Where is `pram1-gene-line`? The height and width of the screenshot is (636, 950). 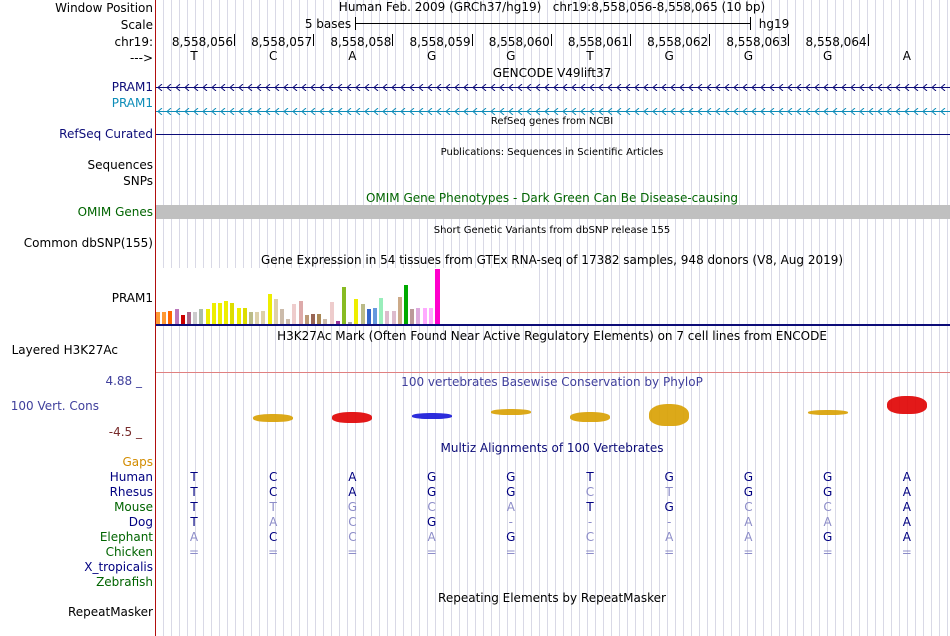 pram1-gene-line is located at coordinates (553, 87).